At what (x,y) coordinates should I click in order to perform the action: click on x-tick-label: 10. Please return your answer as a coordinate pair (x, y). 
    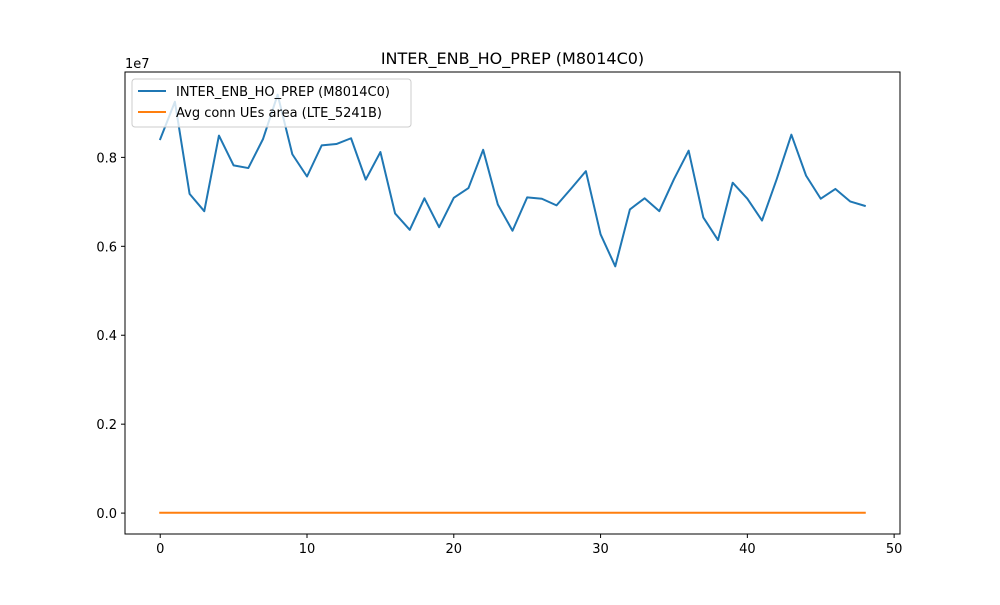
    Looking at the image, I should click on (307, 549).